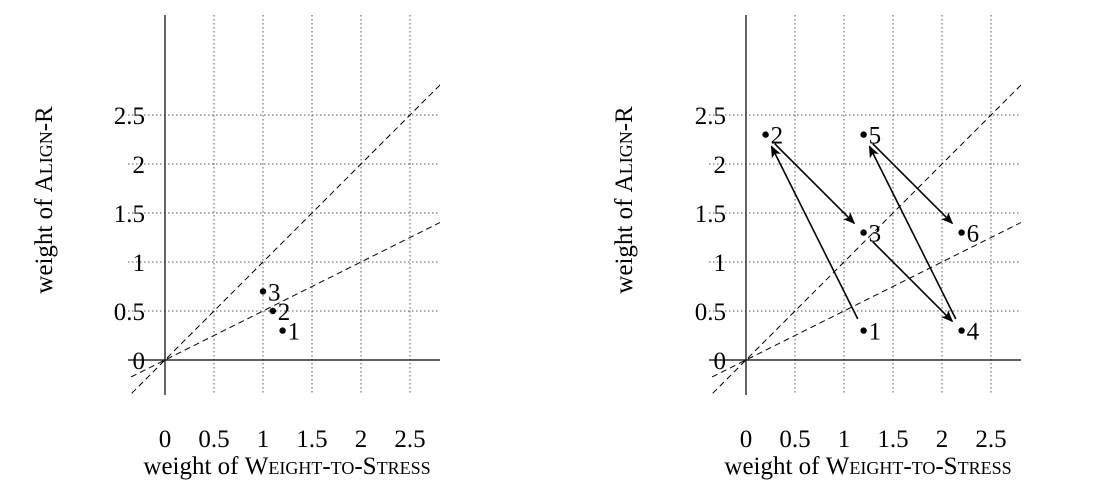 The image size is (1097, 480). What do you see at coordinates (875, 136) in the screenshot?
I see `data-point-label: 5` at bounding box center [875, 136].